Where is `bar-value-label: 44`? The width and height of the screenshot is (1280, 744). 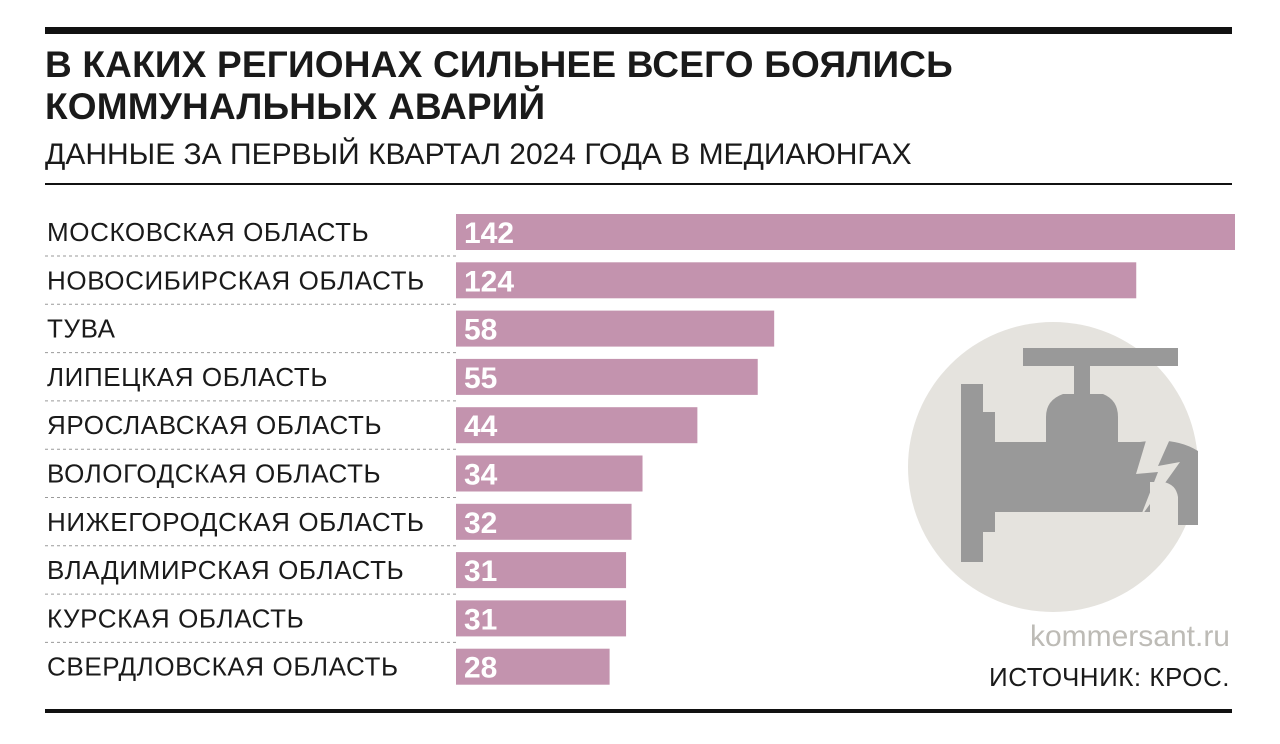
bar-value-label: 44 is located at coordinates (481, 426).